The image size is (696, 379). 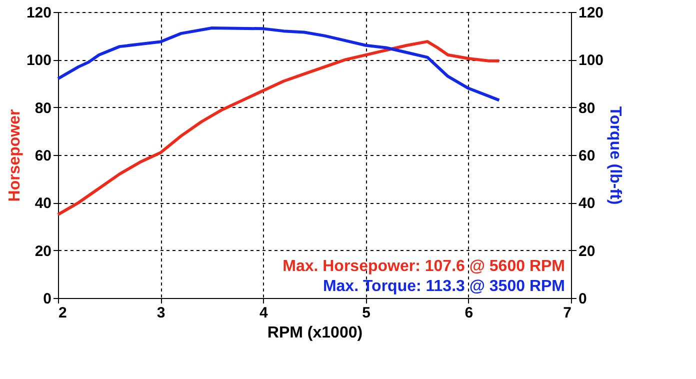 What do you see at coordinates (423, 266) in the screenshot?
I see `annotation: Max. Horsepower: 107.6 @ 5600 RPM` at bounding box center [423, 266].